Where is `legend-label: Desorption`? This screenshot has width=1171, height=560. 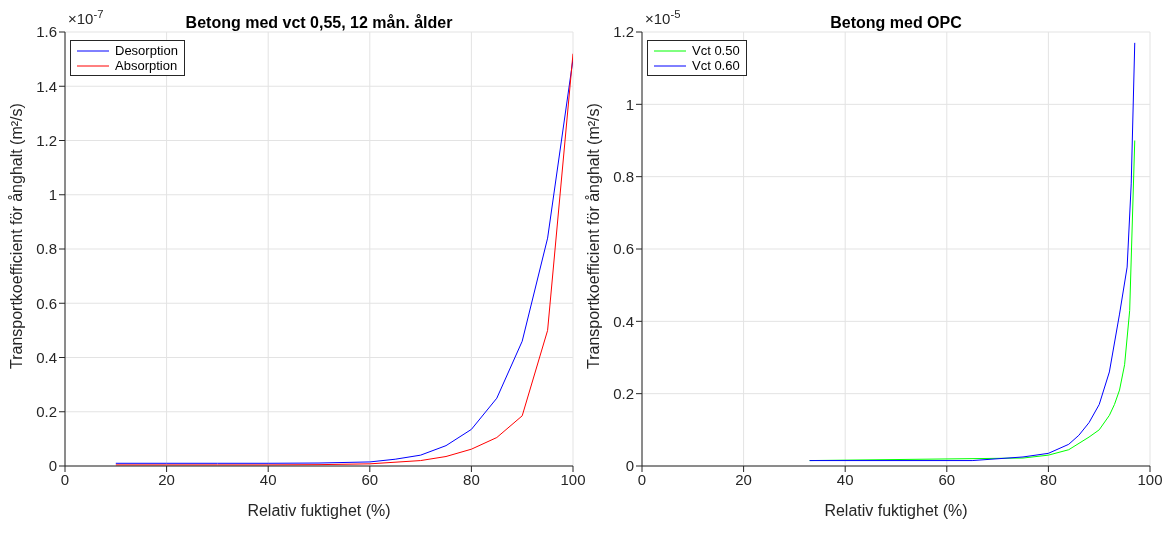
legend-label: Desorption is located at coordinates (146, 50).